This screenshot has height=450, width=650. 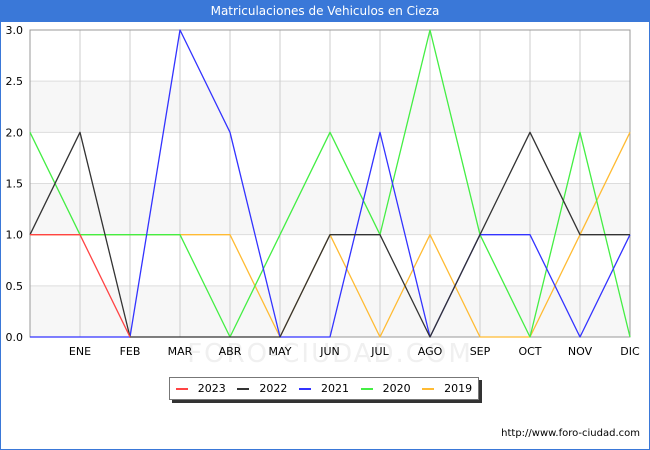 I want to click on x-tick-label: NOV, so click(x=580, y=351).